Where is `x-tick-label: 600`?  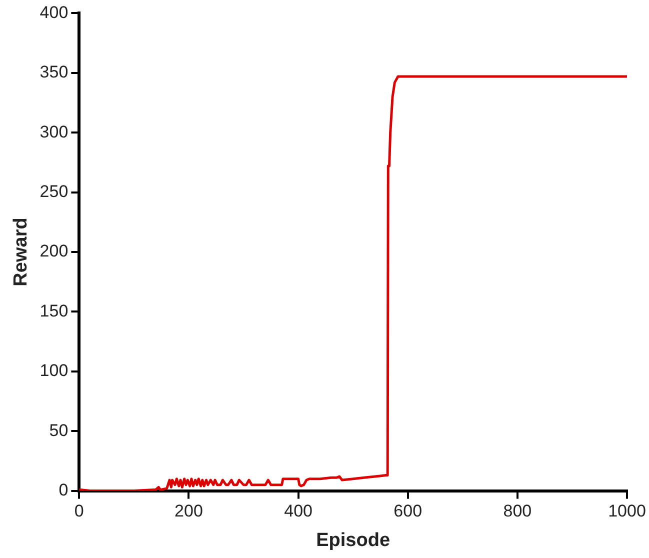
x-tick-label: 600 is located at coordinates (408, 511).